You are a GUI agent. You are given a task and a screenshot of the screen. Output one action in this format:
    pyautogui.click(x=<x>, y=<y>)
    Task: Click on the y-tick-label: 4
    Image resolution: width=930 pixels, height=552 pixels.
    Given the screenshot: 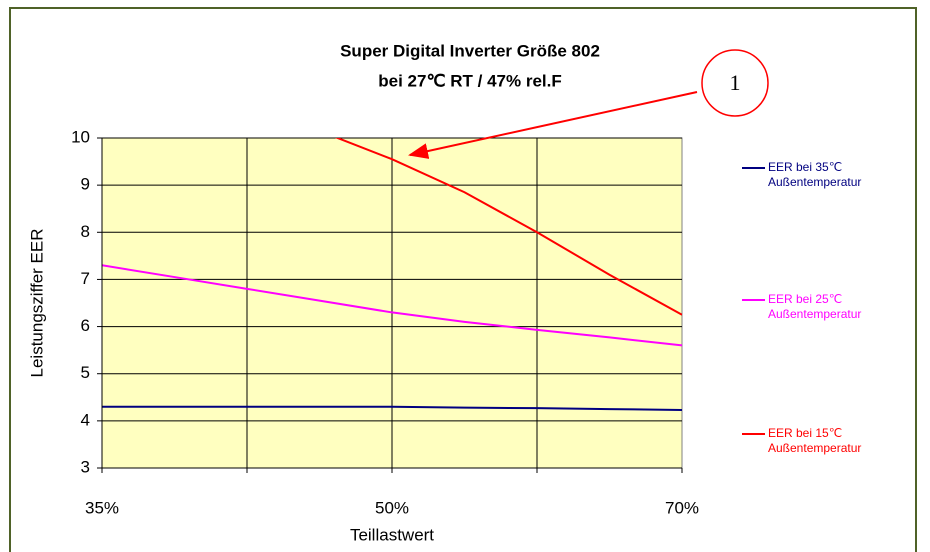 What is the action you would take?
    pyautogui.click(x=85, y=419)
    